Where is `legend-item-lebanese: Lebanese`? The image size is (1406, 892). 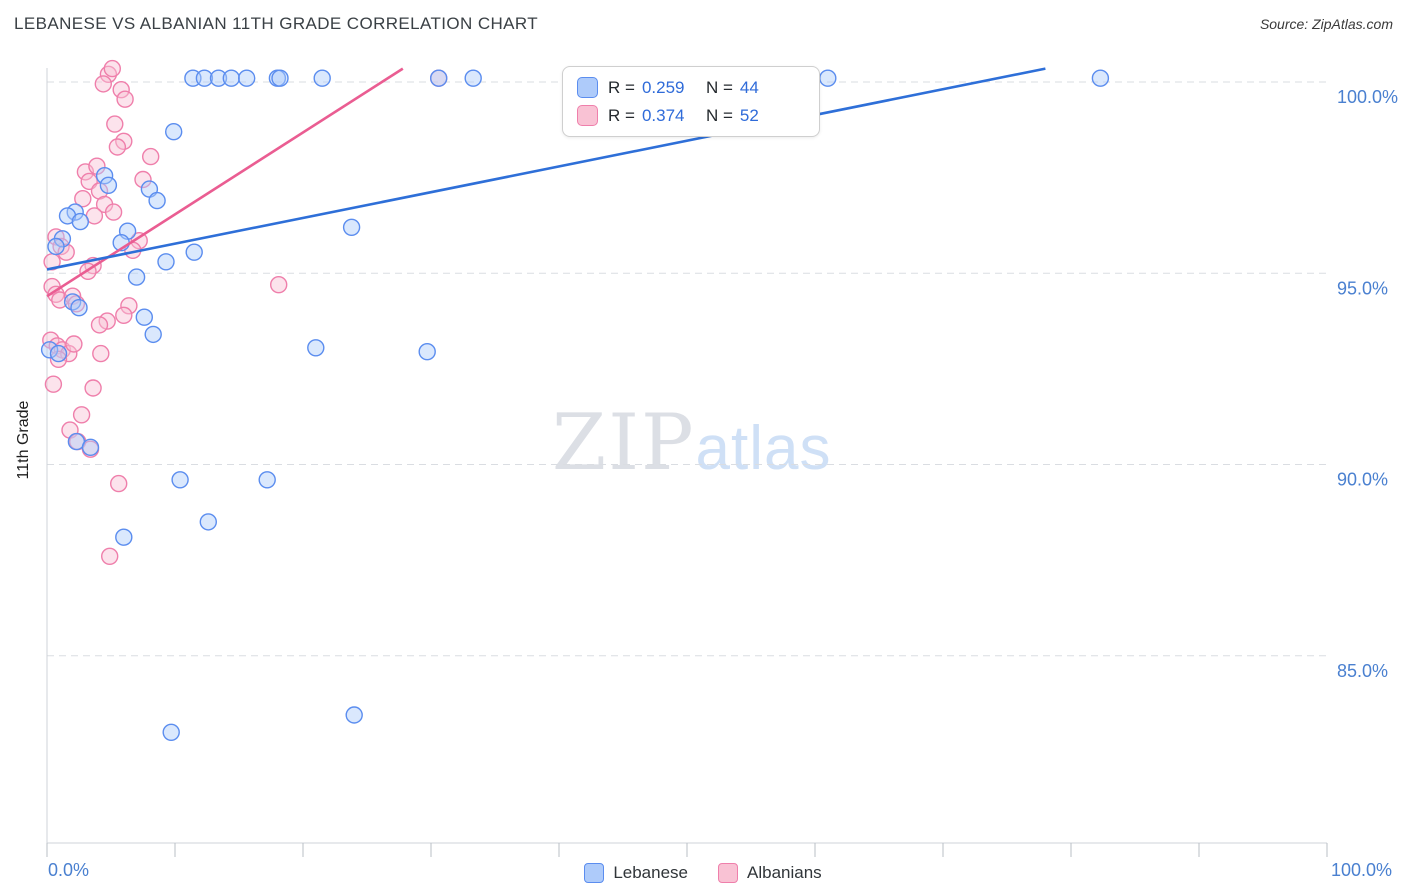
legend-item-lebanese: Lebanese is located at coordinates (636, 873).